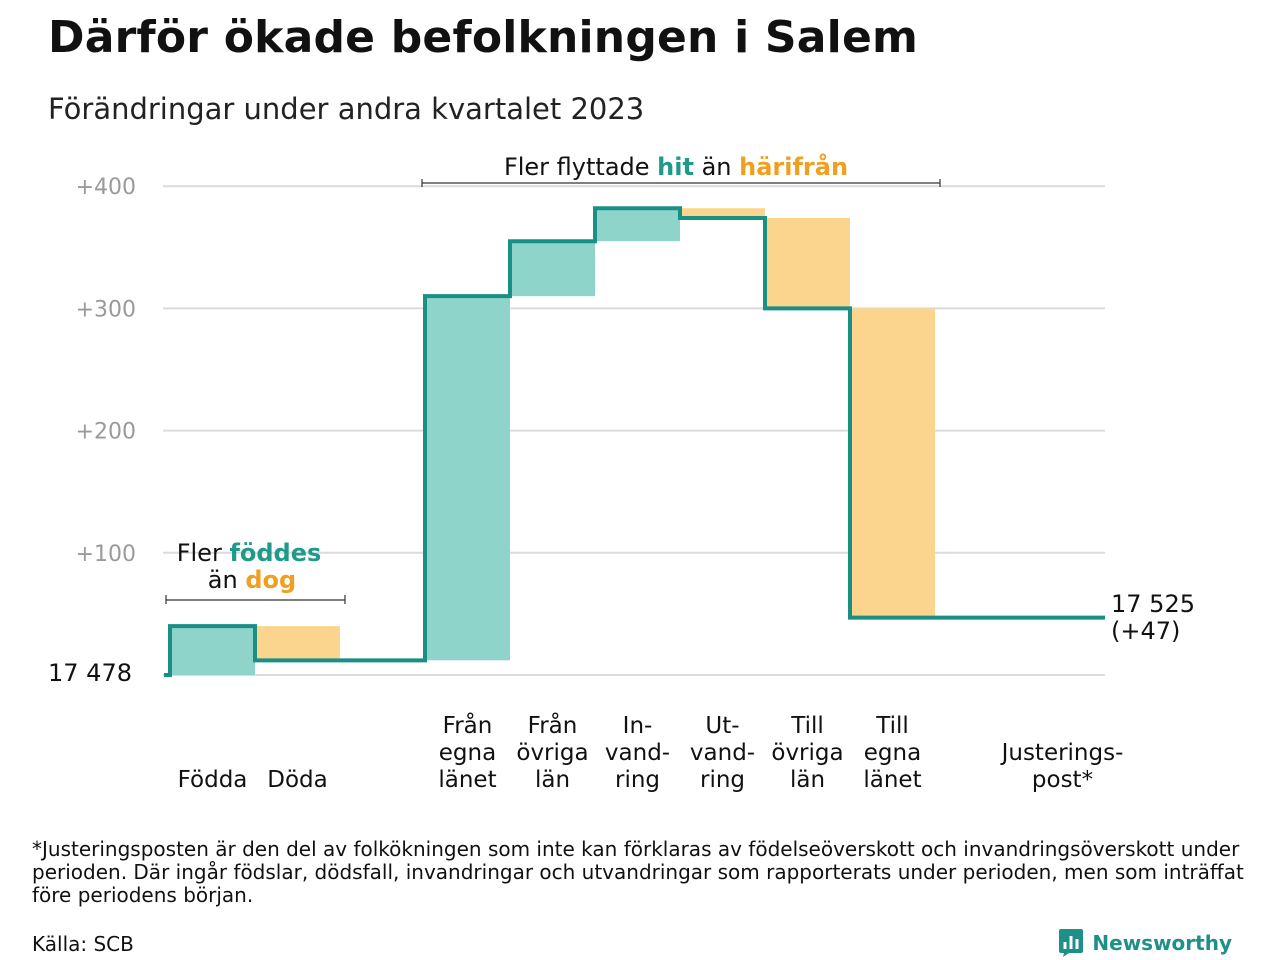 Image resolution: width=1280 pixels, height=960 pixels. I want to click on annotation-part: hit, so click(675, 167).